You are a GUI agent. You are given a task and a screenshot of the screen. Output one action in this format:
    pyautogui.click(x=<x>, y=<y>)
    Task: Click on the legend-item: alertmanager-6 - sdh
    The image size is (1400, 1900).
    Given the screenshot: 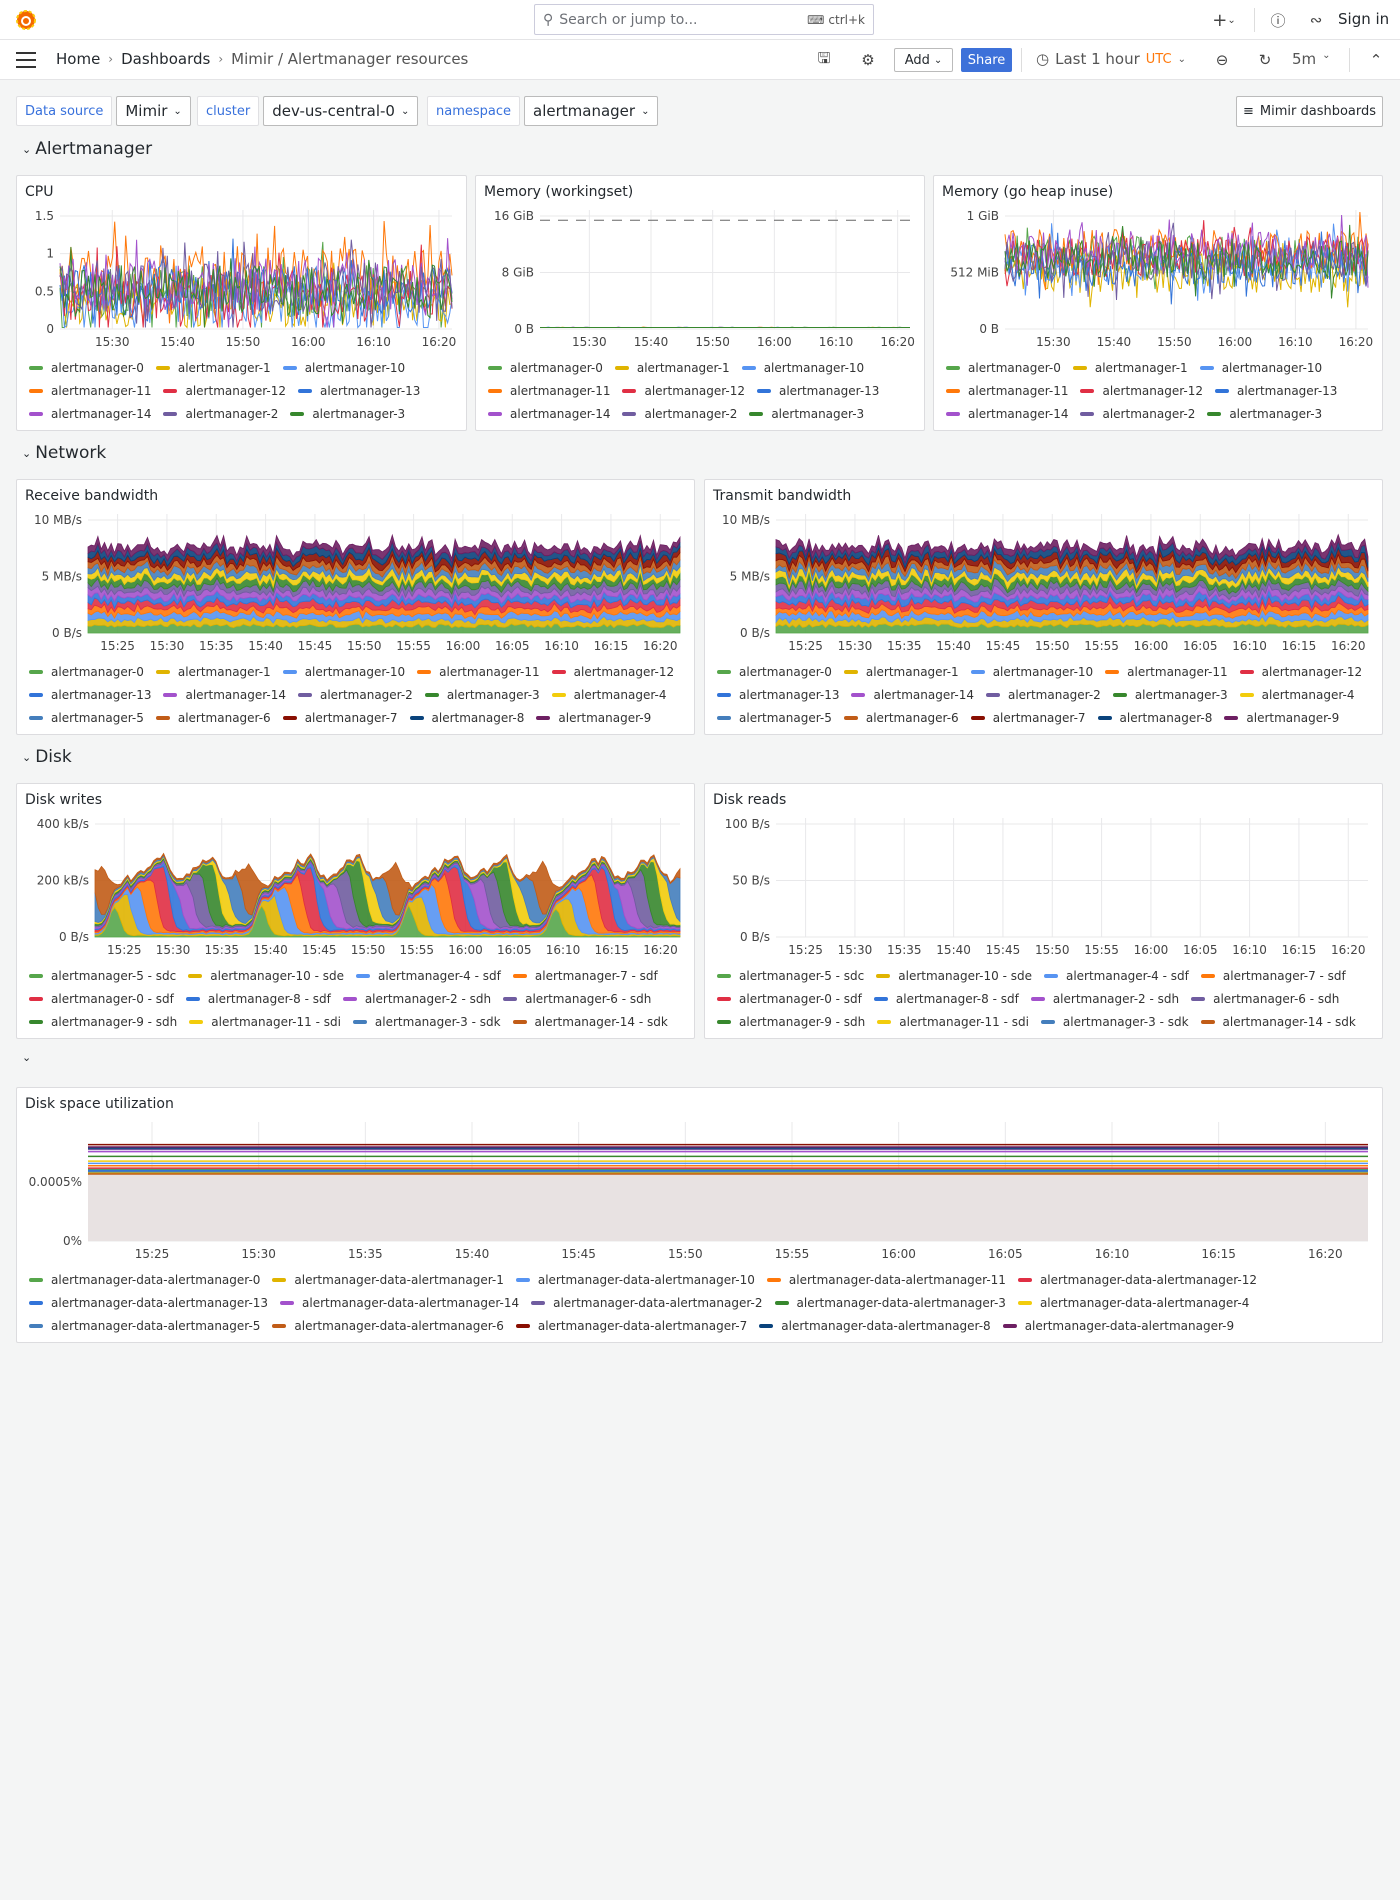 What is the action you would take?
    pyautogui.click(x=1265, y=999)
    